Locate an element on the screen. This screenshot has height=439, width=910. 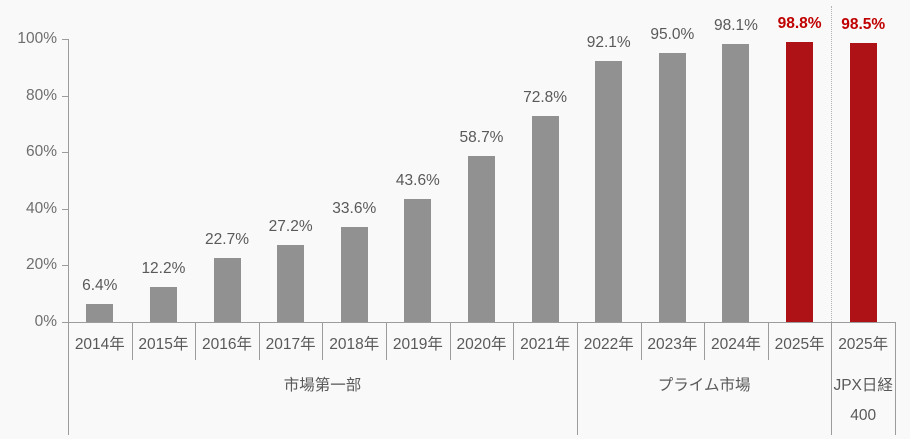
x-tick-label: 2014年 is located at coordinates (99, 344).